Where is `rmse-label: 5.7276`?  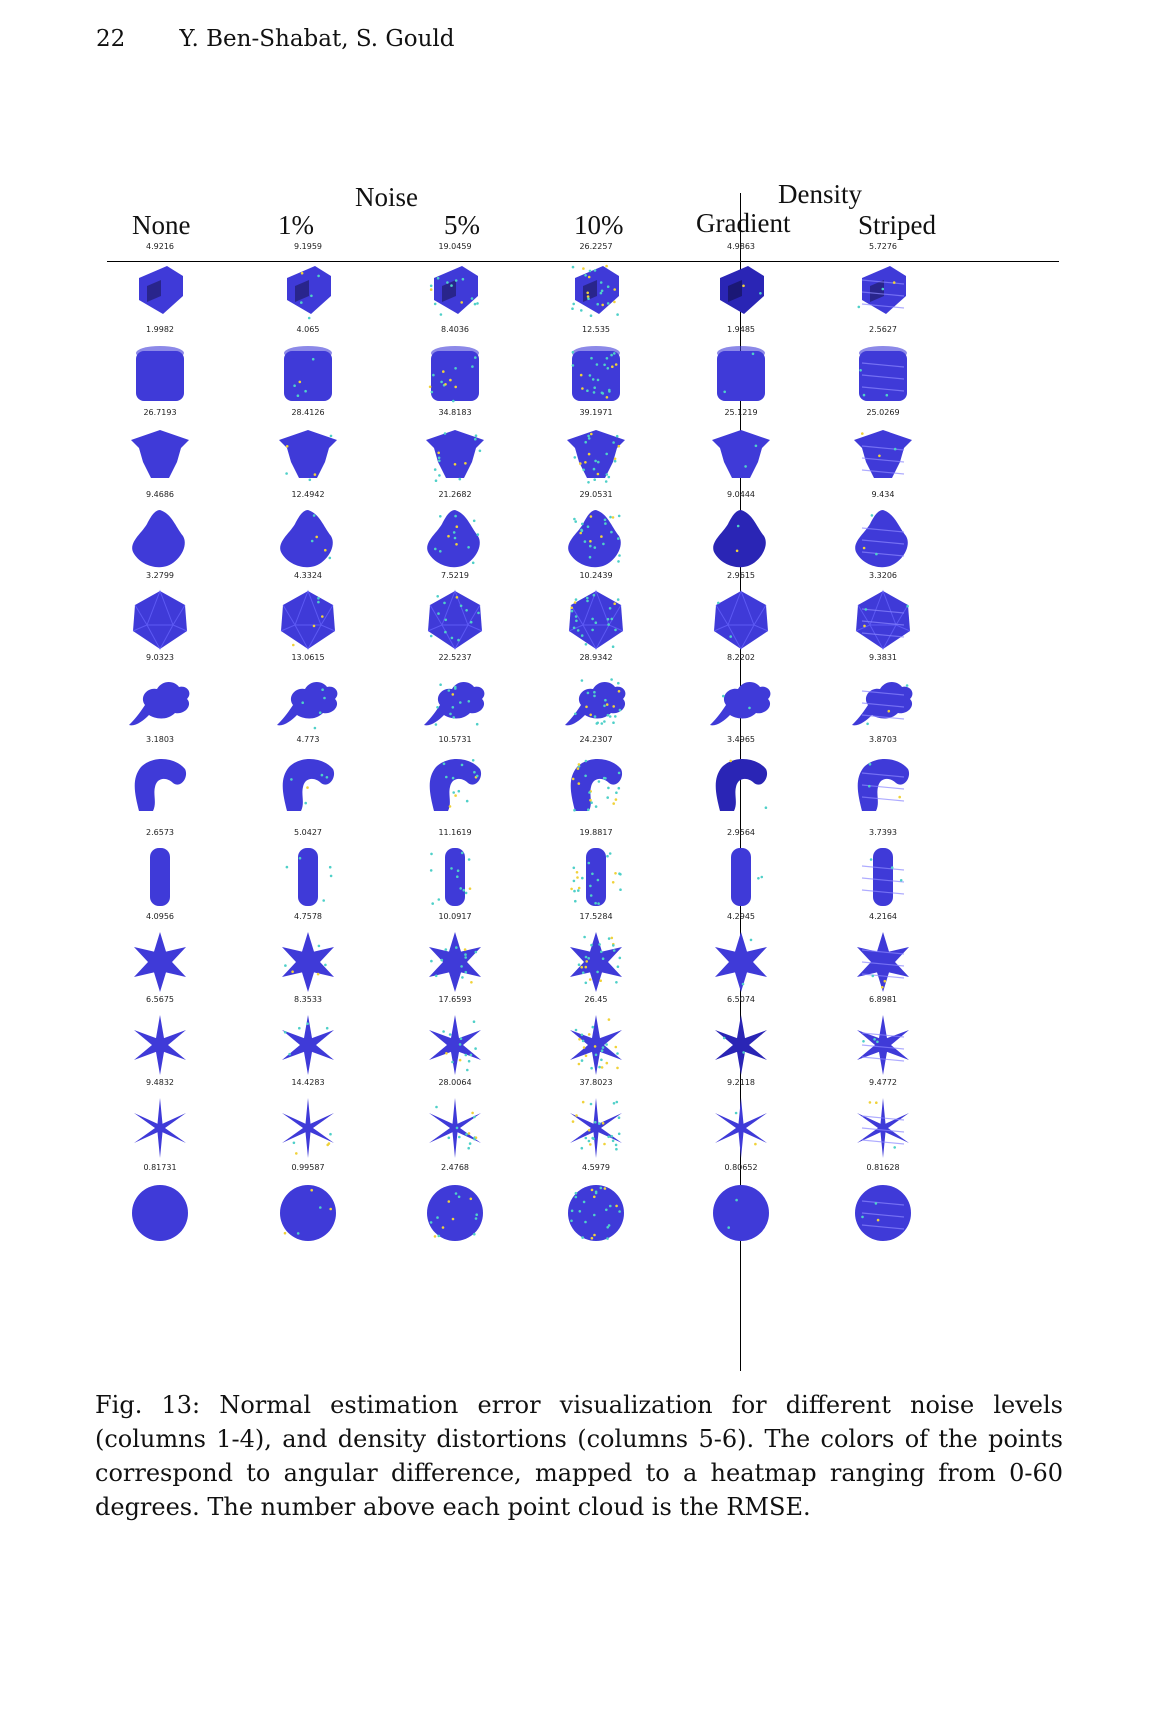
rmse-label: 5.7276 is located at coordinates (883, 246).